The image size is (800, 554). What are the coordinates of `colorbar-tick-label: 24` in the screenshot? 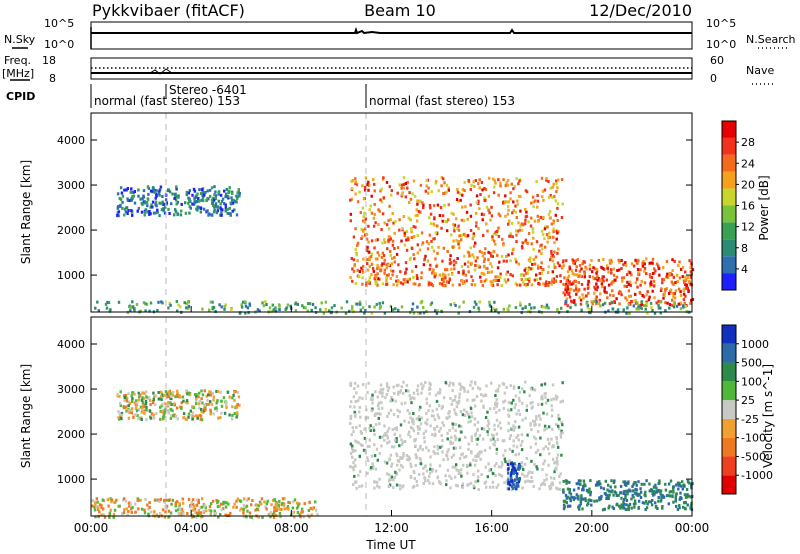 It's located at (748, 163).